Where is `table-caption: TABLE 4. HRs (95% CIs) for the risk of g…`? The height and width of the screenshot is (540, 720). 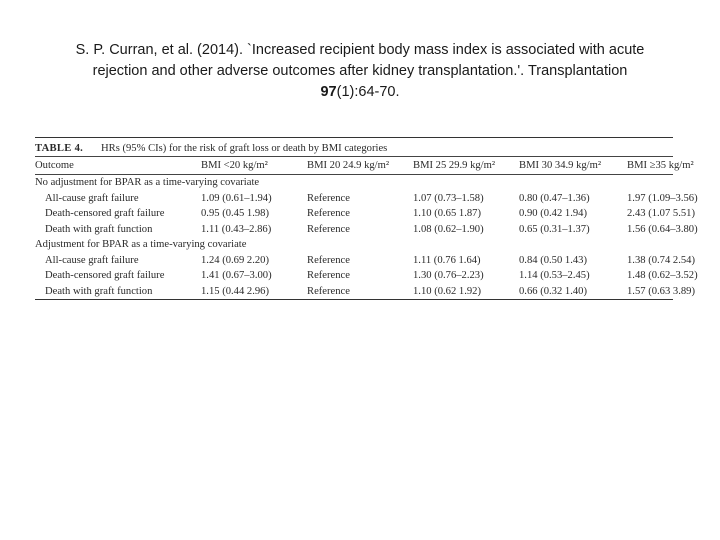 table-caption: TABLE 4. HRs (95% CIs) for the risk of g… is located at coordinates (354, 147).